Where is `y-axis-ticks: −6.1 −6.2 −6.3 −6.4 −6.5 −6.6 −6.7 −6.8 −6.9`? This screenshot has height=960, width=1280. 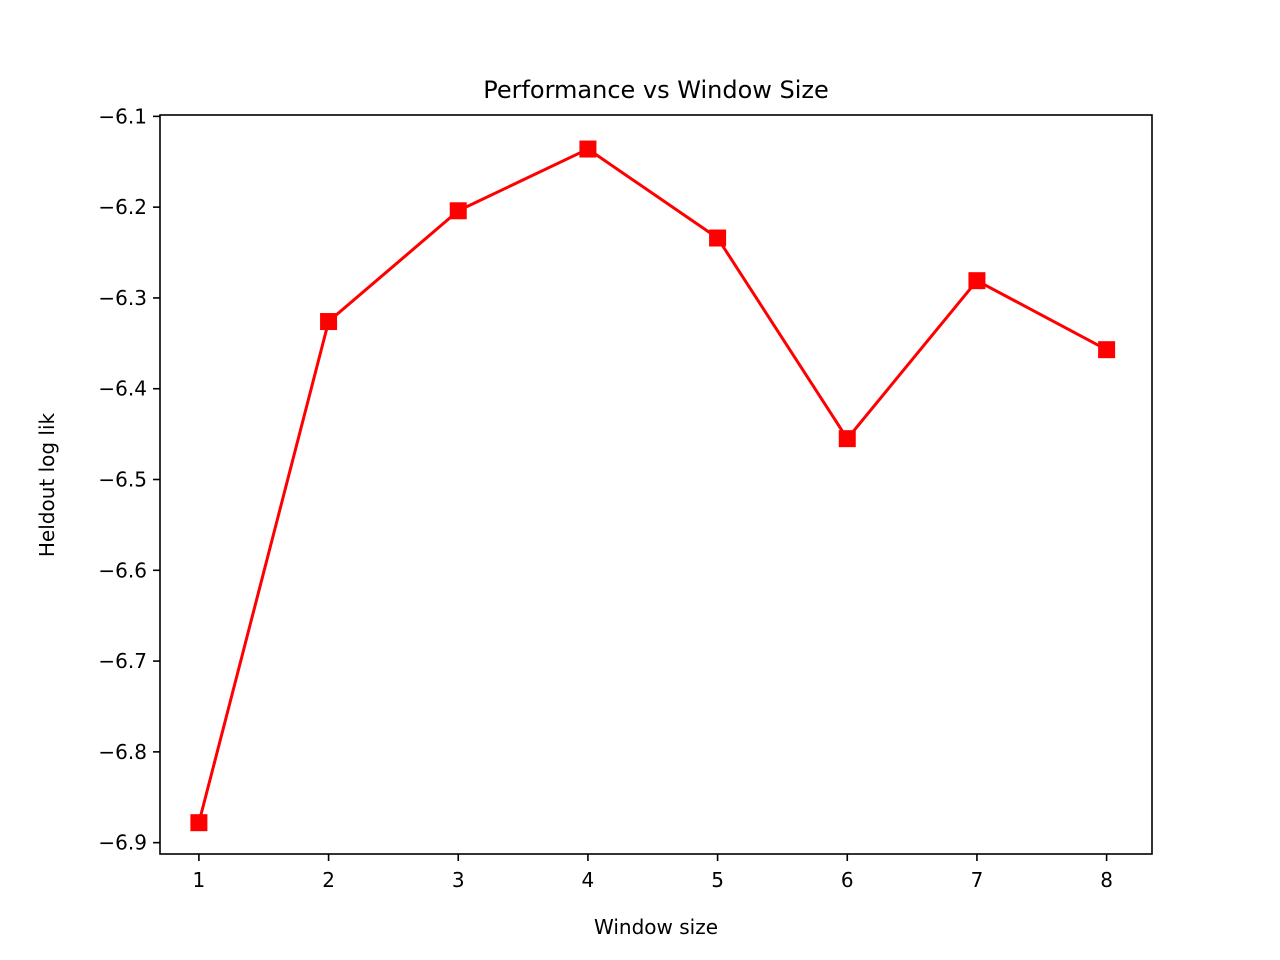
y-axis-ticks: −6.1 −6.2 −6.3 −6.4 −6.5 −6.6 −6.7 −6.8 −6.9 is located at coordinates (129, 479).